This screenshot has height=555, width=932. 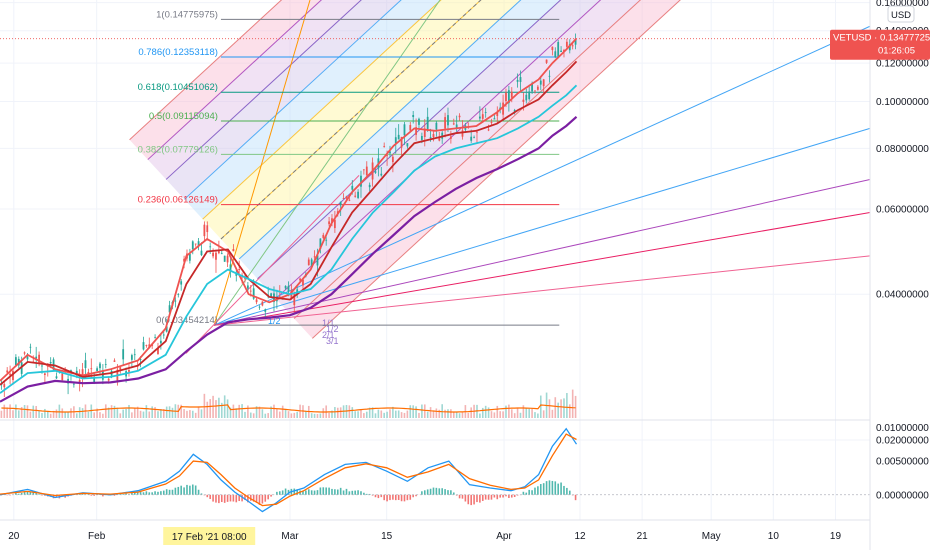 I want to click on crosshair-date-label: 17 Feb '21 08:00, so click(x=209, y=537).